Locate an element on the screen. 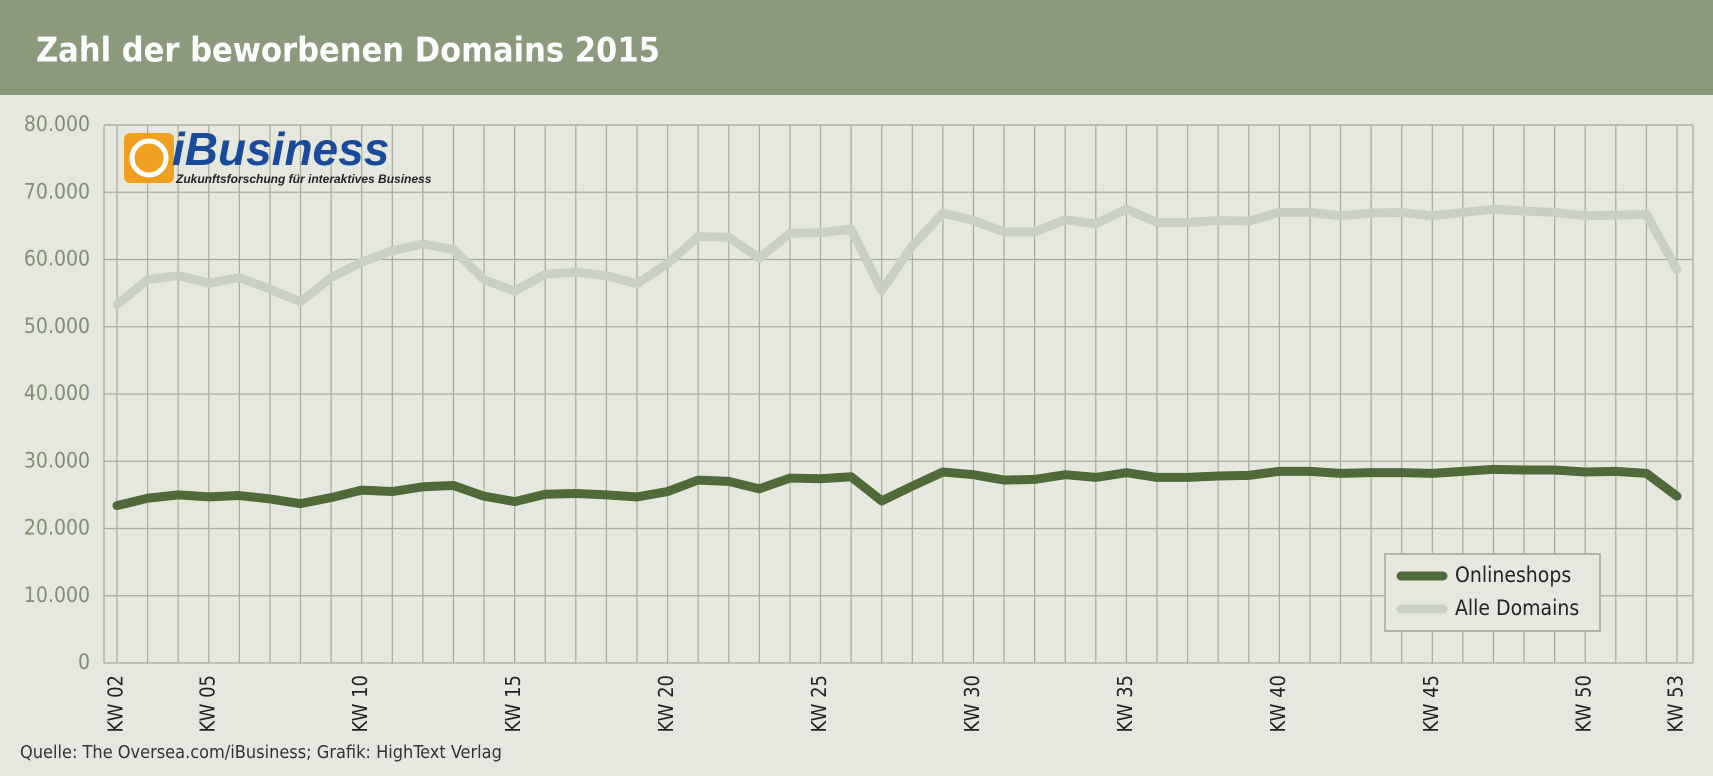 The height and width of the screenshot is (776, 1713). legend-label: Onlineshops is located at coordinates (1513, 575).